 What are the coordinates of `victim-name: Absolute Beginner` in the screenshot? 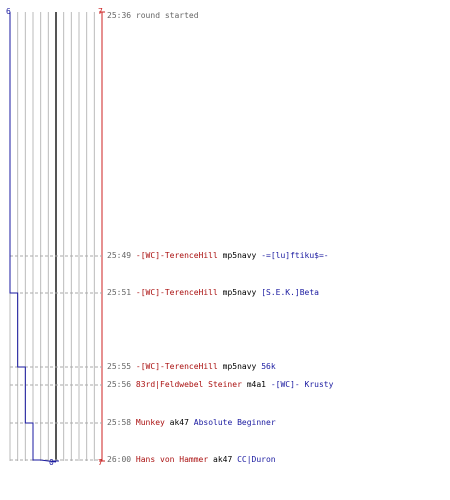 It's located at (234, 422).